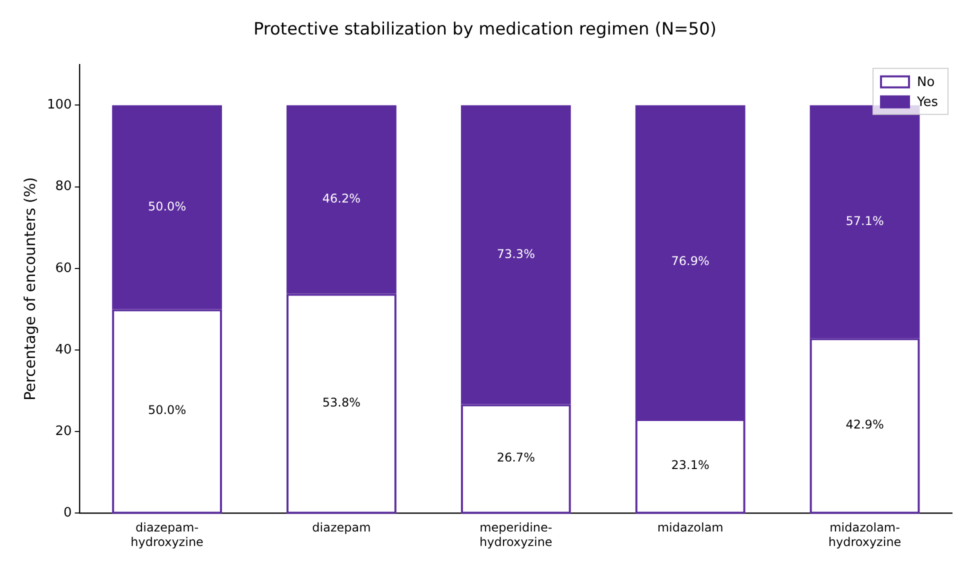 Image resolution: width=964 pixels, height=561 pixels. What do you see at coordinates (63, 268) in the screenshot?
I see `y-tick-label: 60` at bounding box center [63, 268].